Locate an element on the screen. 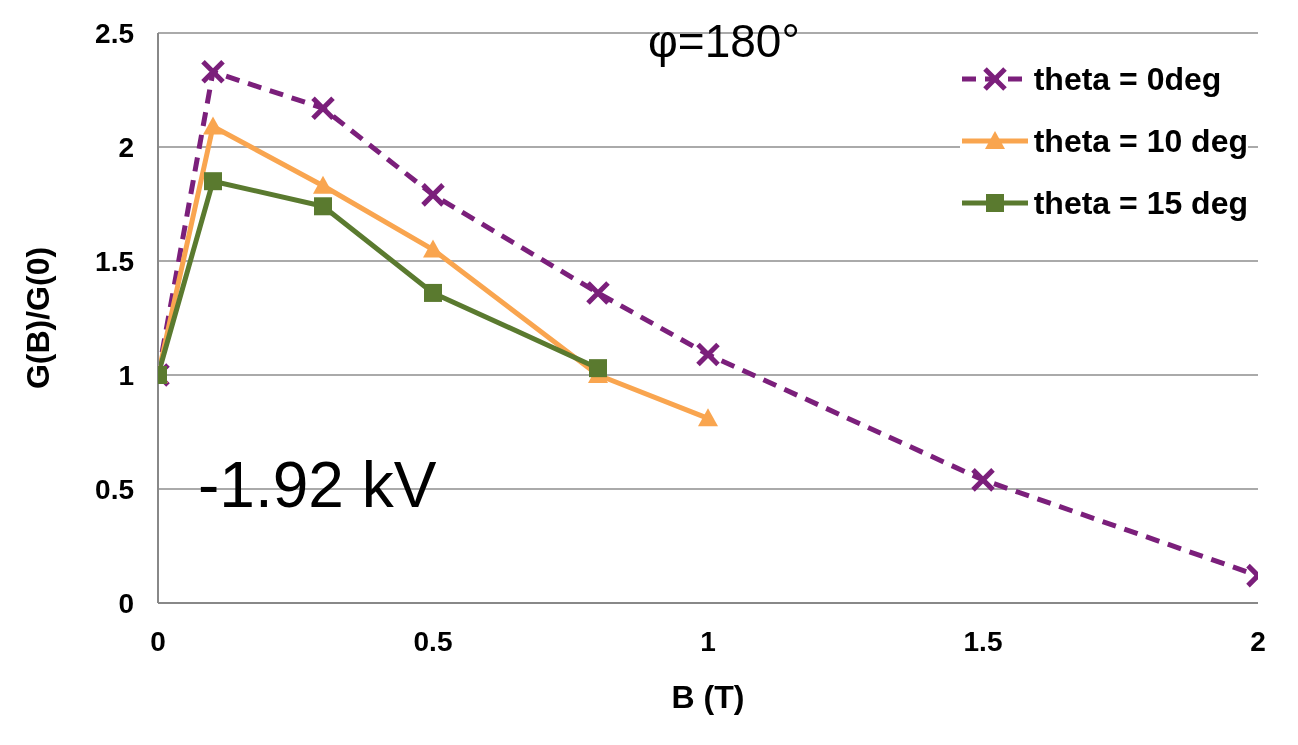 The width and height of the screenshot is (1298, 745). y-axis-title: G(B)/G(0) is located at coordinates (38, 318).